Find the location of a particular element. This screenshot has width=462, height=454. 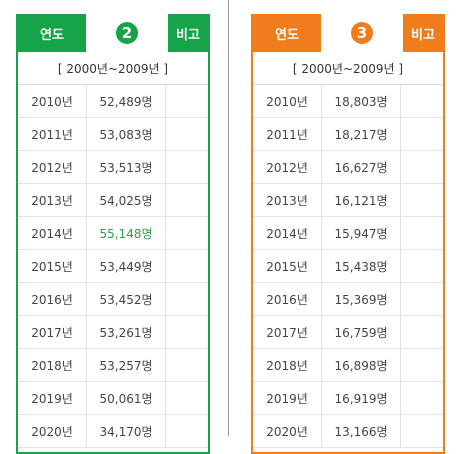

value-cell: 13,166명 is located at coordinates (361, 431).